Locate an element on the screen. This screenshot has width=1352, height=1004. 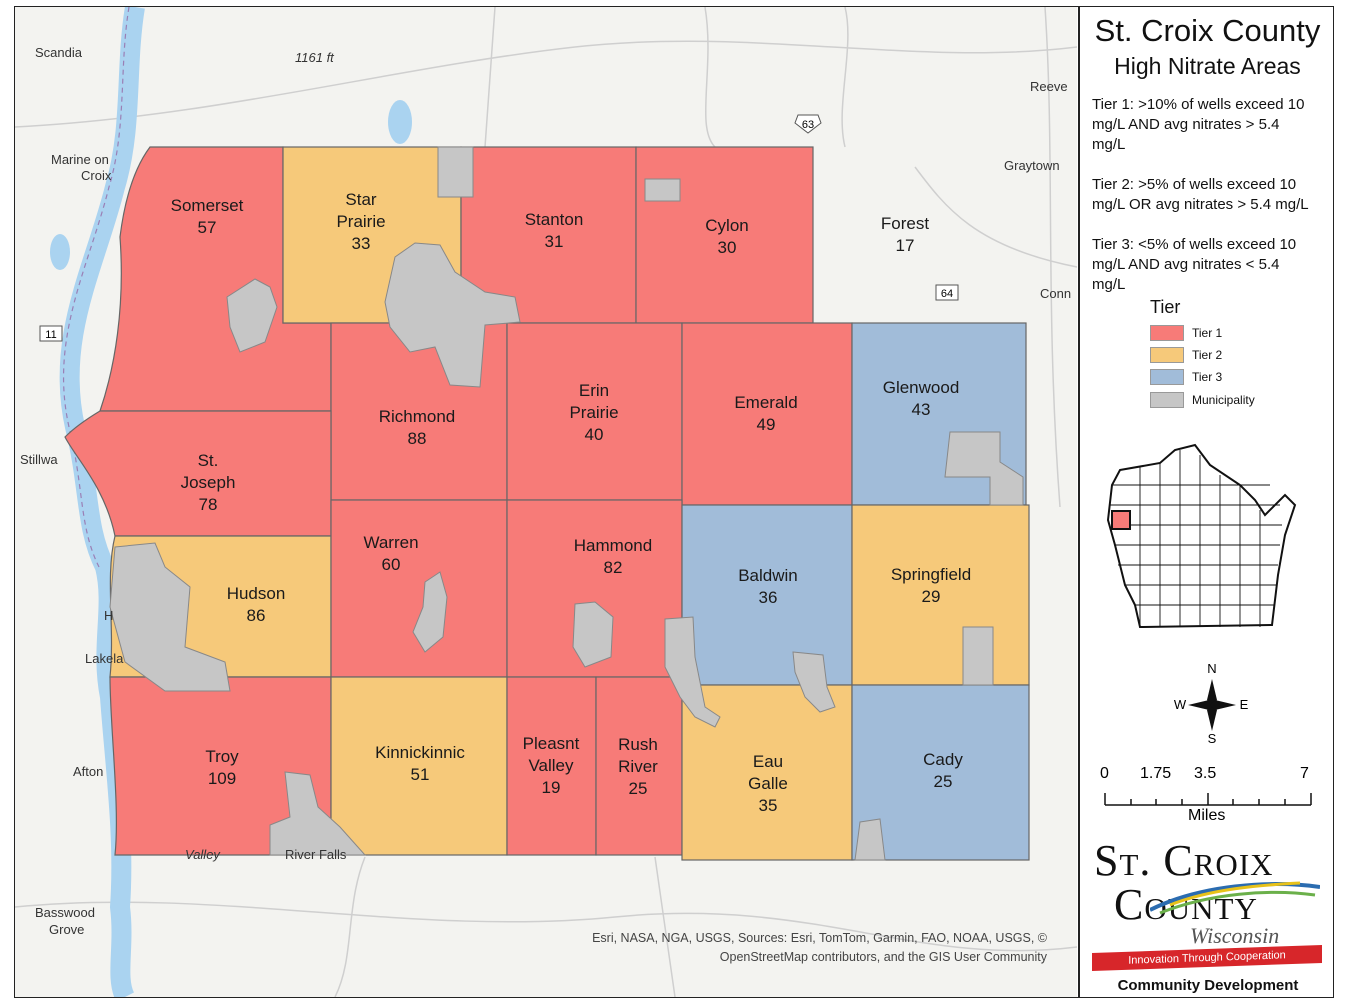
twp-troy is located at coordinates (220, 766).